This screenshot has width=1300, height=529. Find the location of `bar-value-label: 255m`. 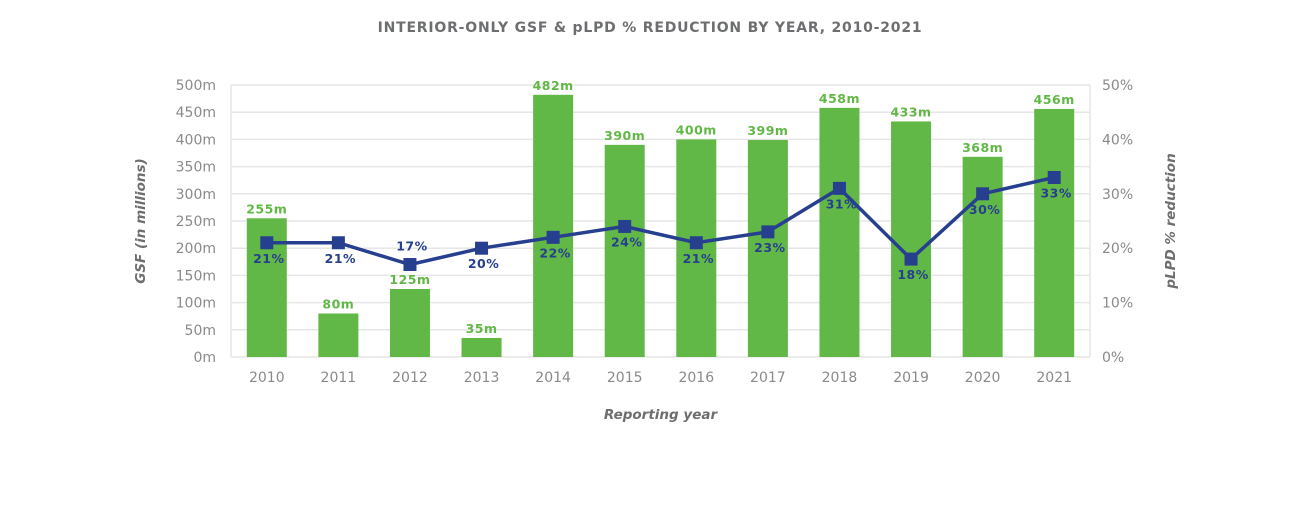

bar-value-label: 255m is located at coordinates (266, 208).